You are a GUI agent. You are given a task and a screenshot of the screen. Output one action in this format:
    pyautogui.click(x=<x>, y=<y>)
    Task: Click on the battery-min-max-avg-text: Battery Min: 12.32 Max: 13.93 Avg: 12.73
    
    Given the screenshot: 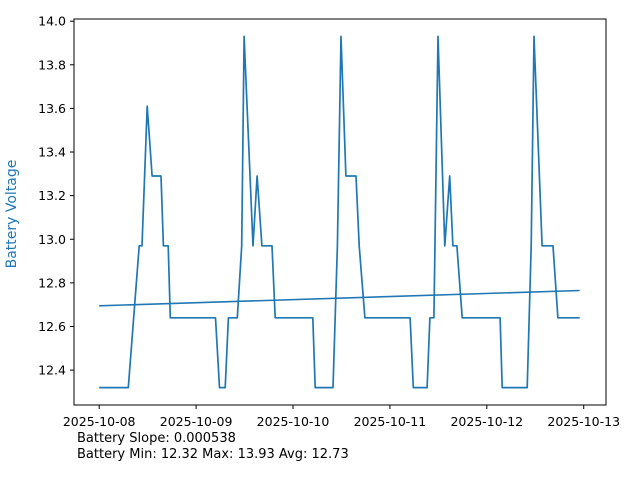 What is the action you would take?
    pyautogui.click(x=213, y=454)
    